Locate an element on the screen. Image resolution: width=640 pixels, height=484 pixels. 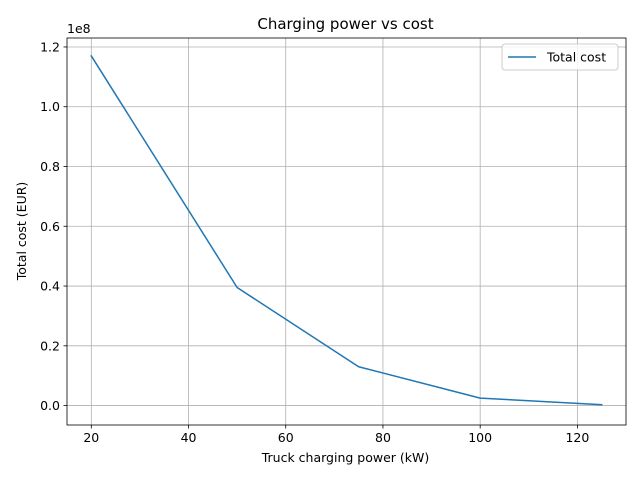
y-offset-label: 1e8 is located at coordinates (79, 28).